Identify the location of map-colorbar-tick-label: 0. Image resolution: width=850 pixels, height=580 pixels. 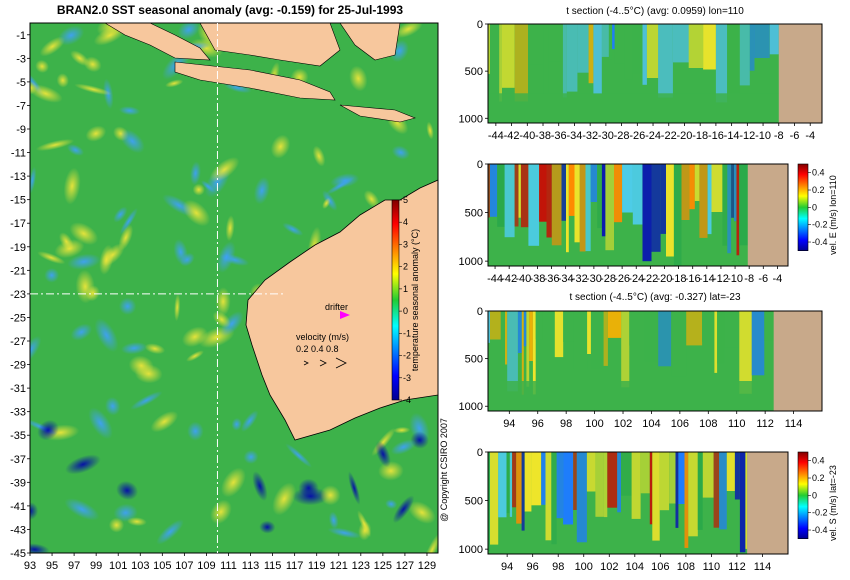
(405, 311).